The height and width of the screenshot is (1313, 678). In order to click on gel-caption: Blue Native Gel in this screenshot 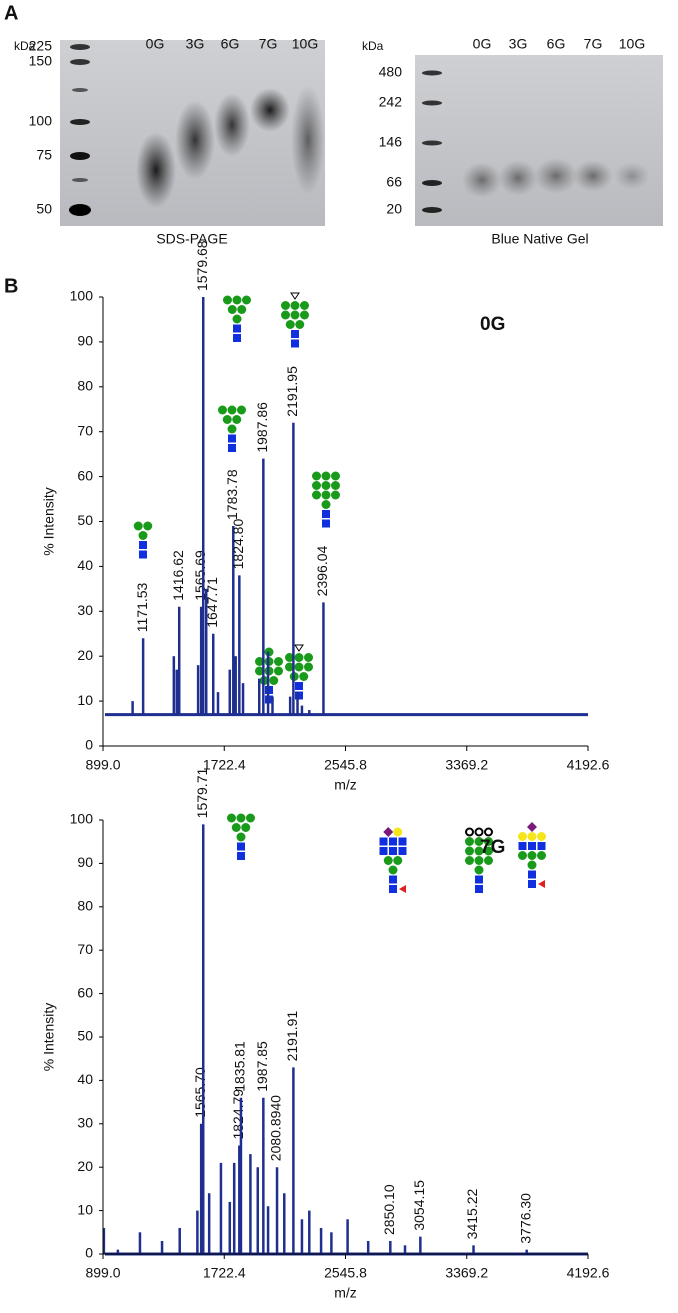, I will do `click(539, 239)`.